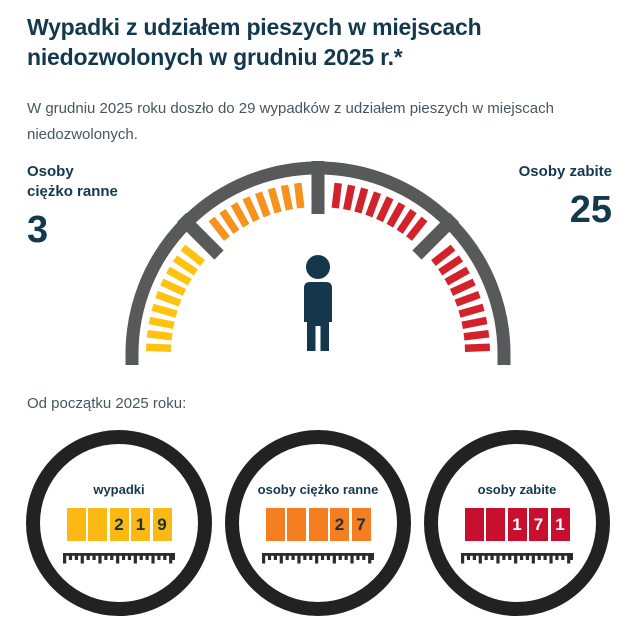 This screenshot has width=636, height=642. What do you see at coordinates (162, 524) in the screenshot?
I see `digit-block: 9` at bounding box center [162, 524].